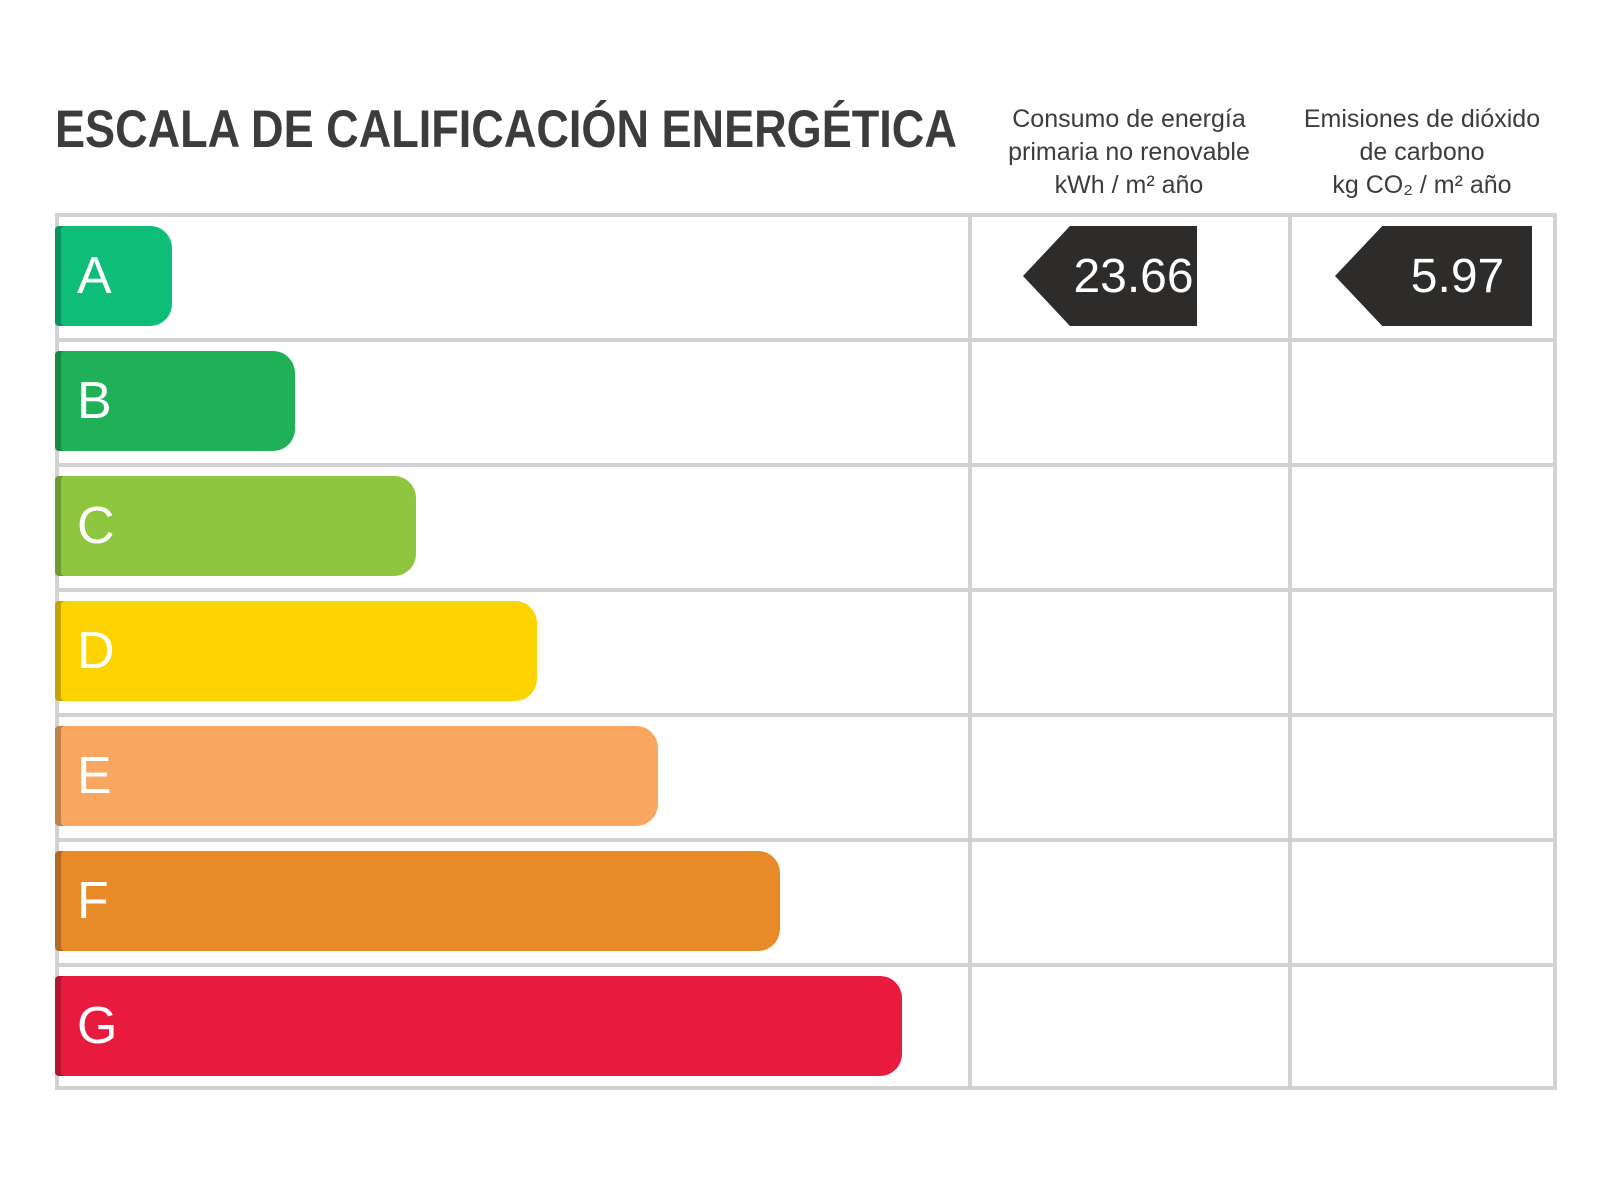  What do you see at coordinates (478, 1026) in the screenshot?
I see `rating-bar-g: G` at bounding box center [478, 1026].